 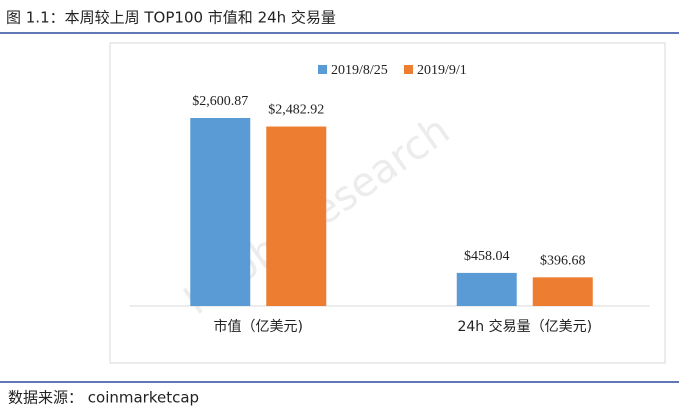 I want to click on value-label: $2,600.87, so click(x=220, y=101).